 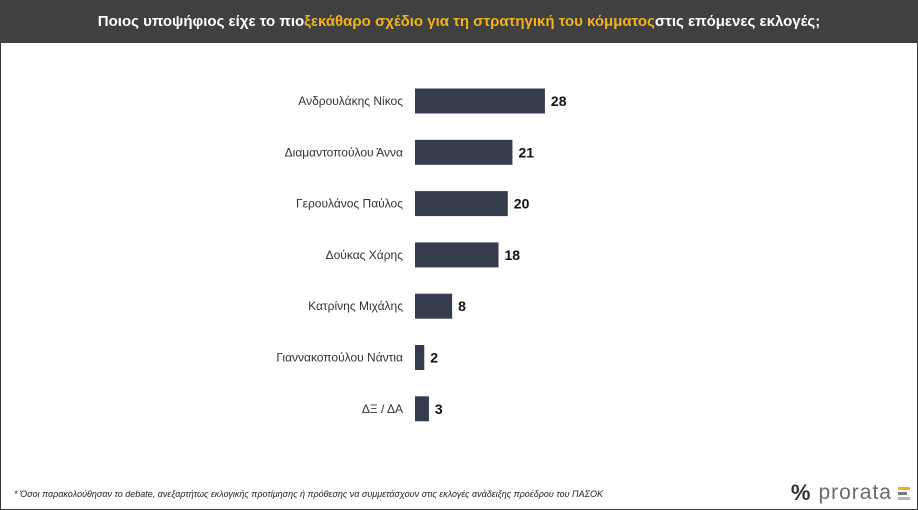 What do you see at coordinates (800, 492) in the screenshot?
I see `percent-logo-icon: %` at bounding box center [800, 492].